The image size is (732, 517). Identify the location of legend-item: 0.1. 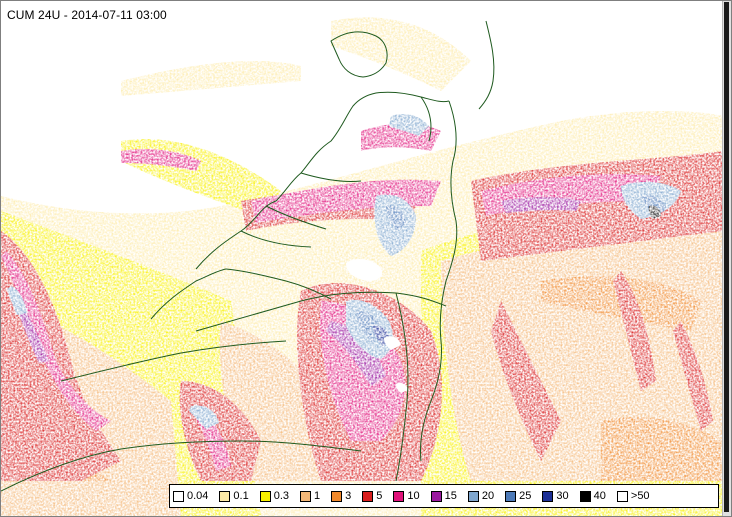
(234, 496).